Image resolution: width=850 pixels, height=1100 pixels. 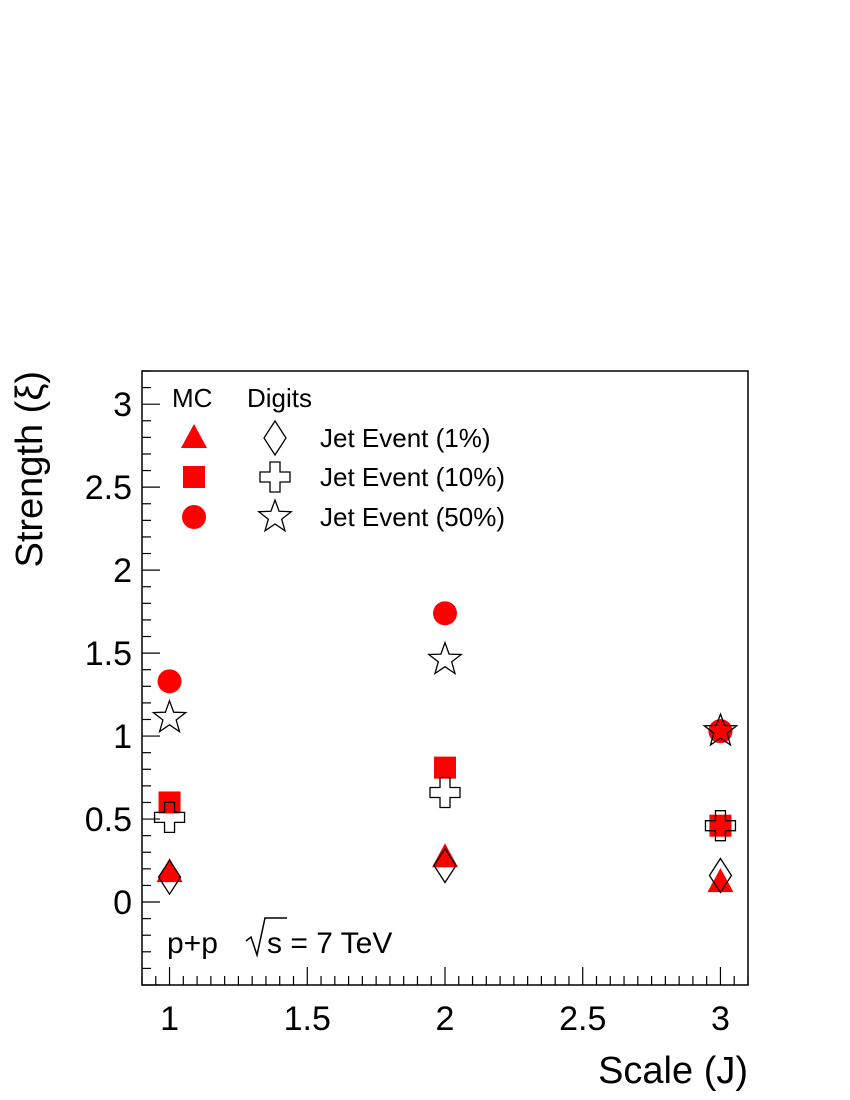 What do you see at coordinates (192, 398) in the screenshot?
I see `legend-header-mc: MC` at bounding box center [192, 398].